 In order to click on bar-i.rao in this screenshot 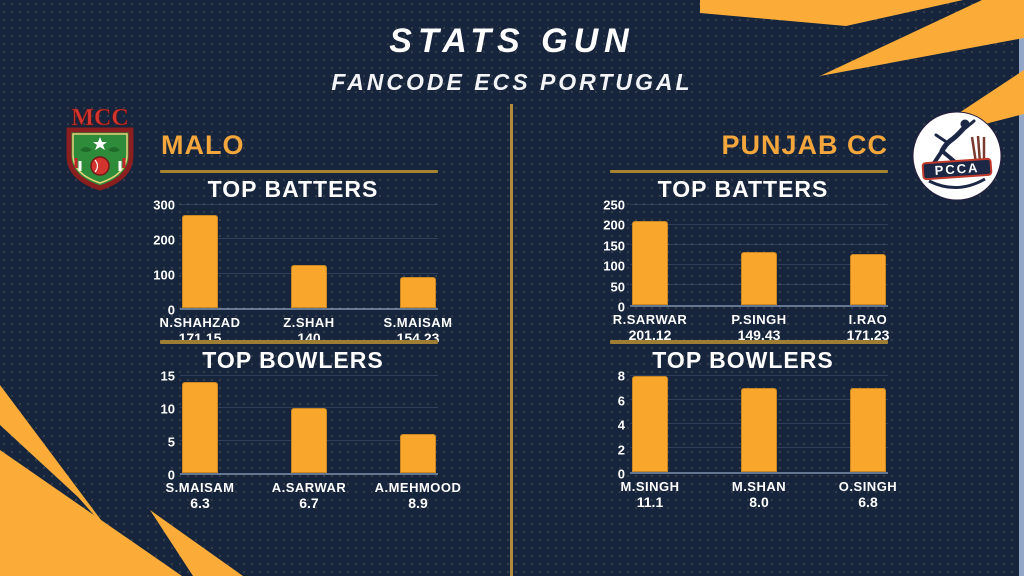, I will do `click(868, 279)`.